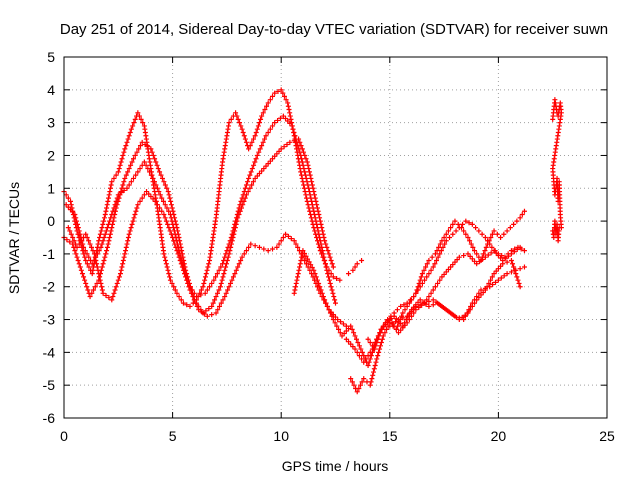 The height and width of the screenshot is (480, 640). What do you see at coordinates (390, 436) in the screenshot?
I see `x-tick-label: 15` at bounding box center [390, 436].